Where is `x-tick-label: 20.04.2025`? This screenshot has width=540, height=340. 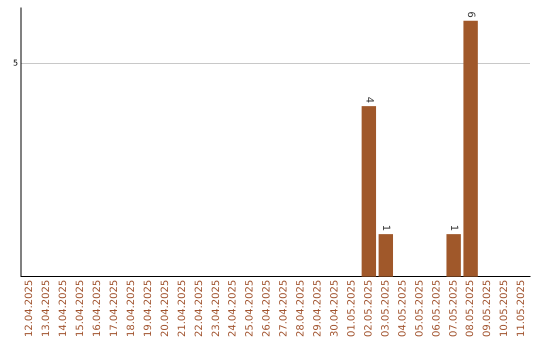 x-tick-label: 20.04.2025 is located at coordinates (165, 309).